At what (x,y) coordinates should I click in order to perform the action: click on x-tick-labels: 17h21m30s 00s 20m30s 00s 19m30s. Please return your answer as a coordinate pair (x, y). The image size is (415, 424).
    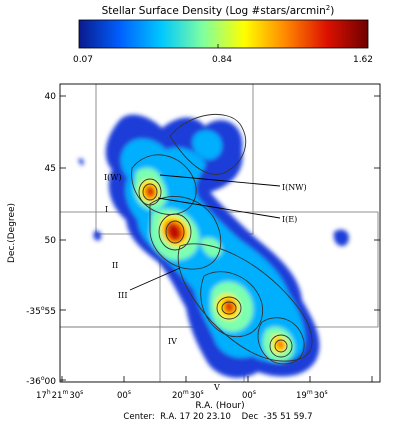
    Looking at the image, I should click on (182, 395).